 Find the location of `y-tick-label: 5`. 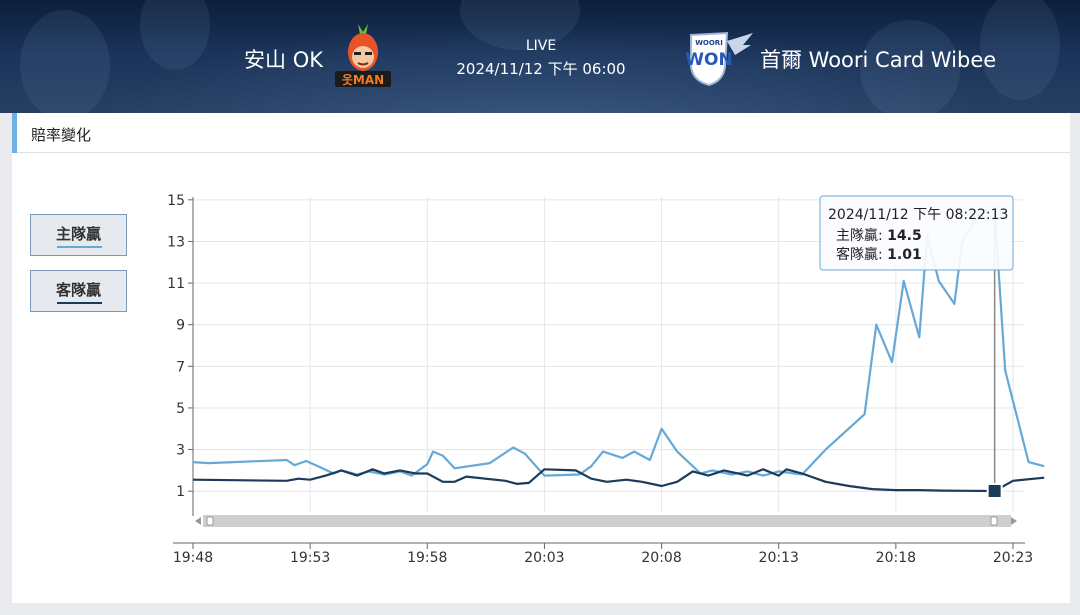

y-tick-label: 5 is located at coordinates (180, 409).